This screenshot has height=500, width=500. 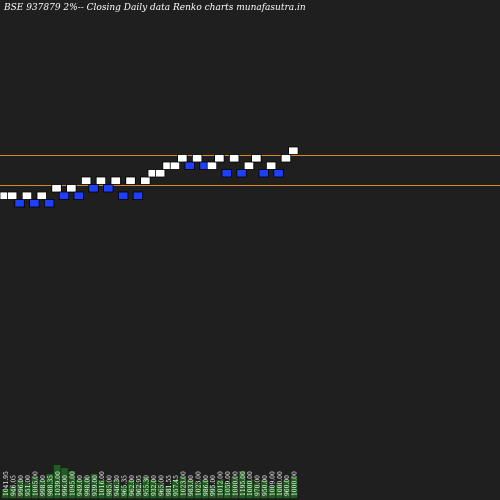 What do you see at coordinates (287, 485) in the screenshot?
I see `volume-label: 960.00` at bounding box center [287, 485].